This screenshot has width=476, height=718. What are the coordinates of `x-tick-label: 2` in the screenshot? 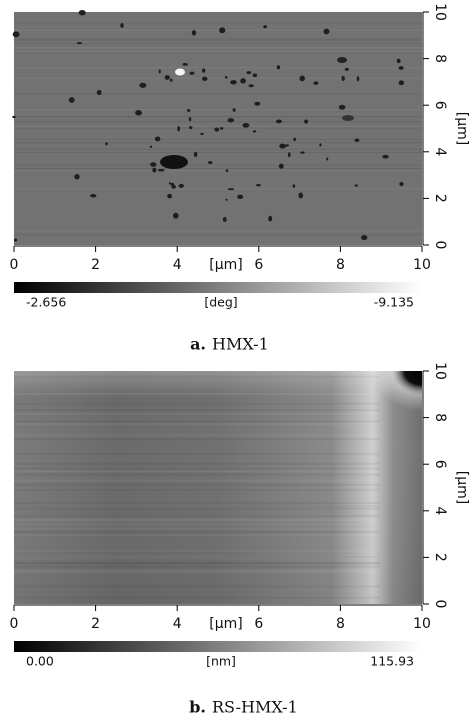 It's located at (95, 265).